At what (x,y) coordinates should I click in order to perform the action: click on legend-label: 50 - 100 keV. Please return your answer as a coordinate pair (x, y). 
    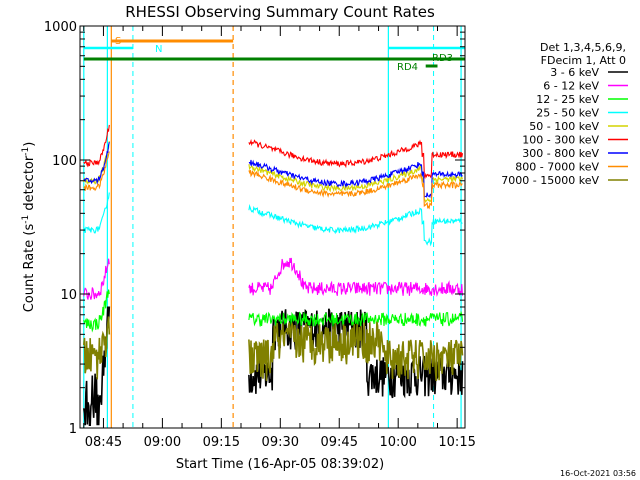
    Looking at the image, I should click on (564, 126).